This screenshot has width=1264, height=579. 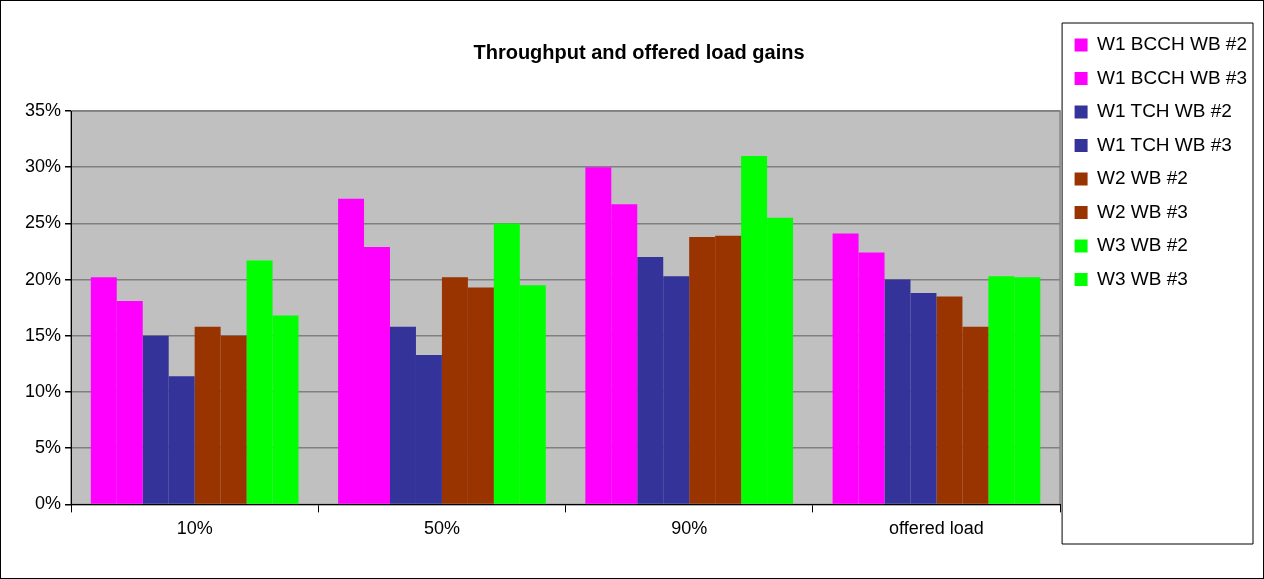 What do you see at coordinates (1142, 211) in the screenshot?
I see `legend-label: W2 WB #3` at bounding box center [1142, 211].